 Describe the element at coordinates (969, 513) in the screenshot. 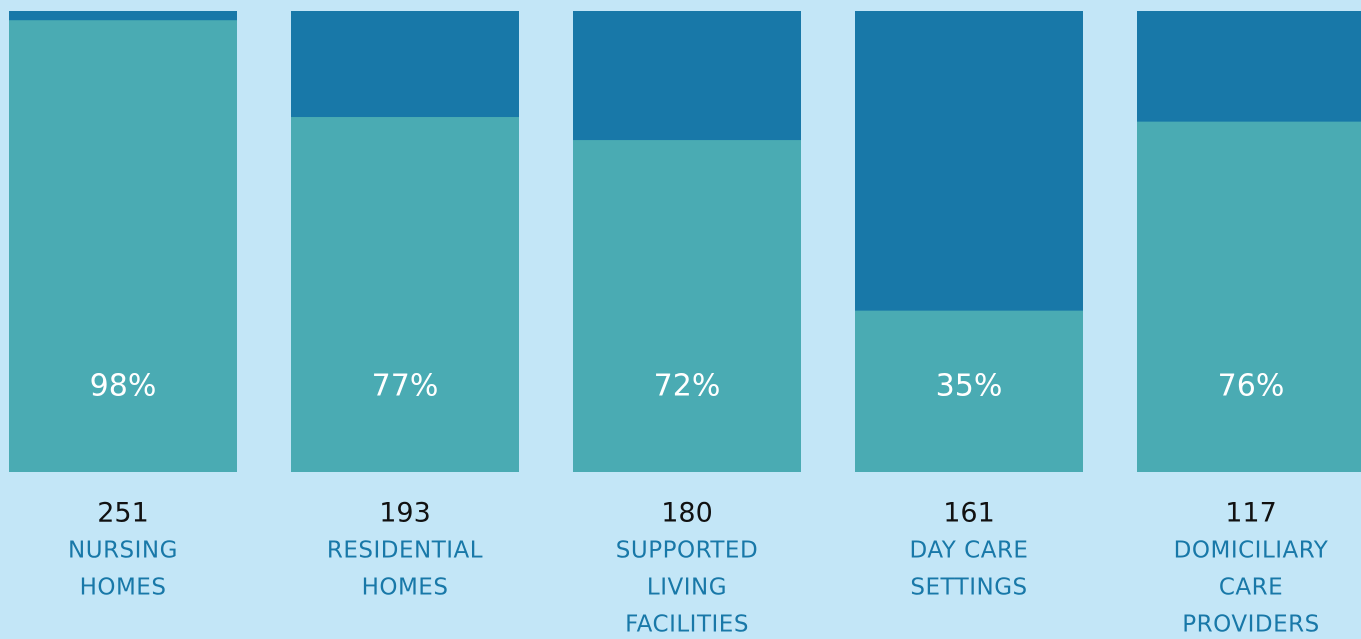

I see `count-label: 161` at that location.